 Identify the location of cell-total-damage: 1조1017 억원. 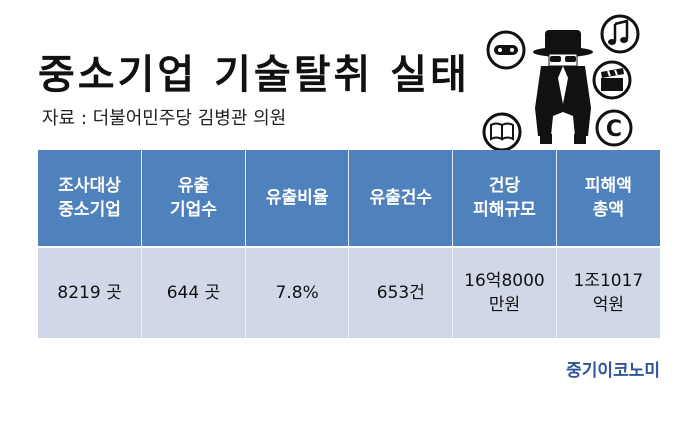
(608, 292).